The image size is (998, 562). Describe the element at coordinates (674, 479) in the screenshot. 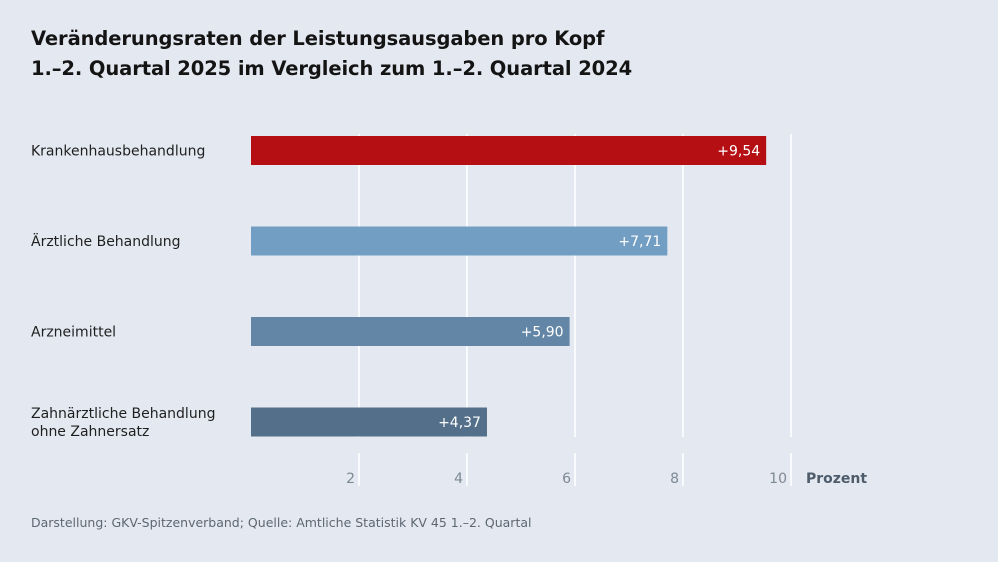

I see `x-tick-label: 8` at that location.